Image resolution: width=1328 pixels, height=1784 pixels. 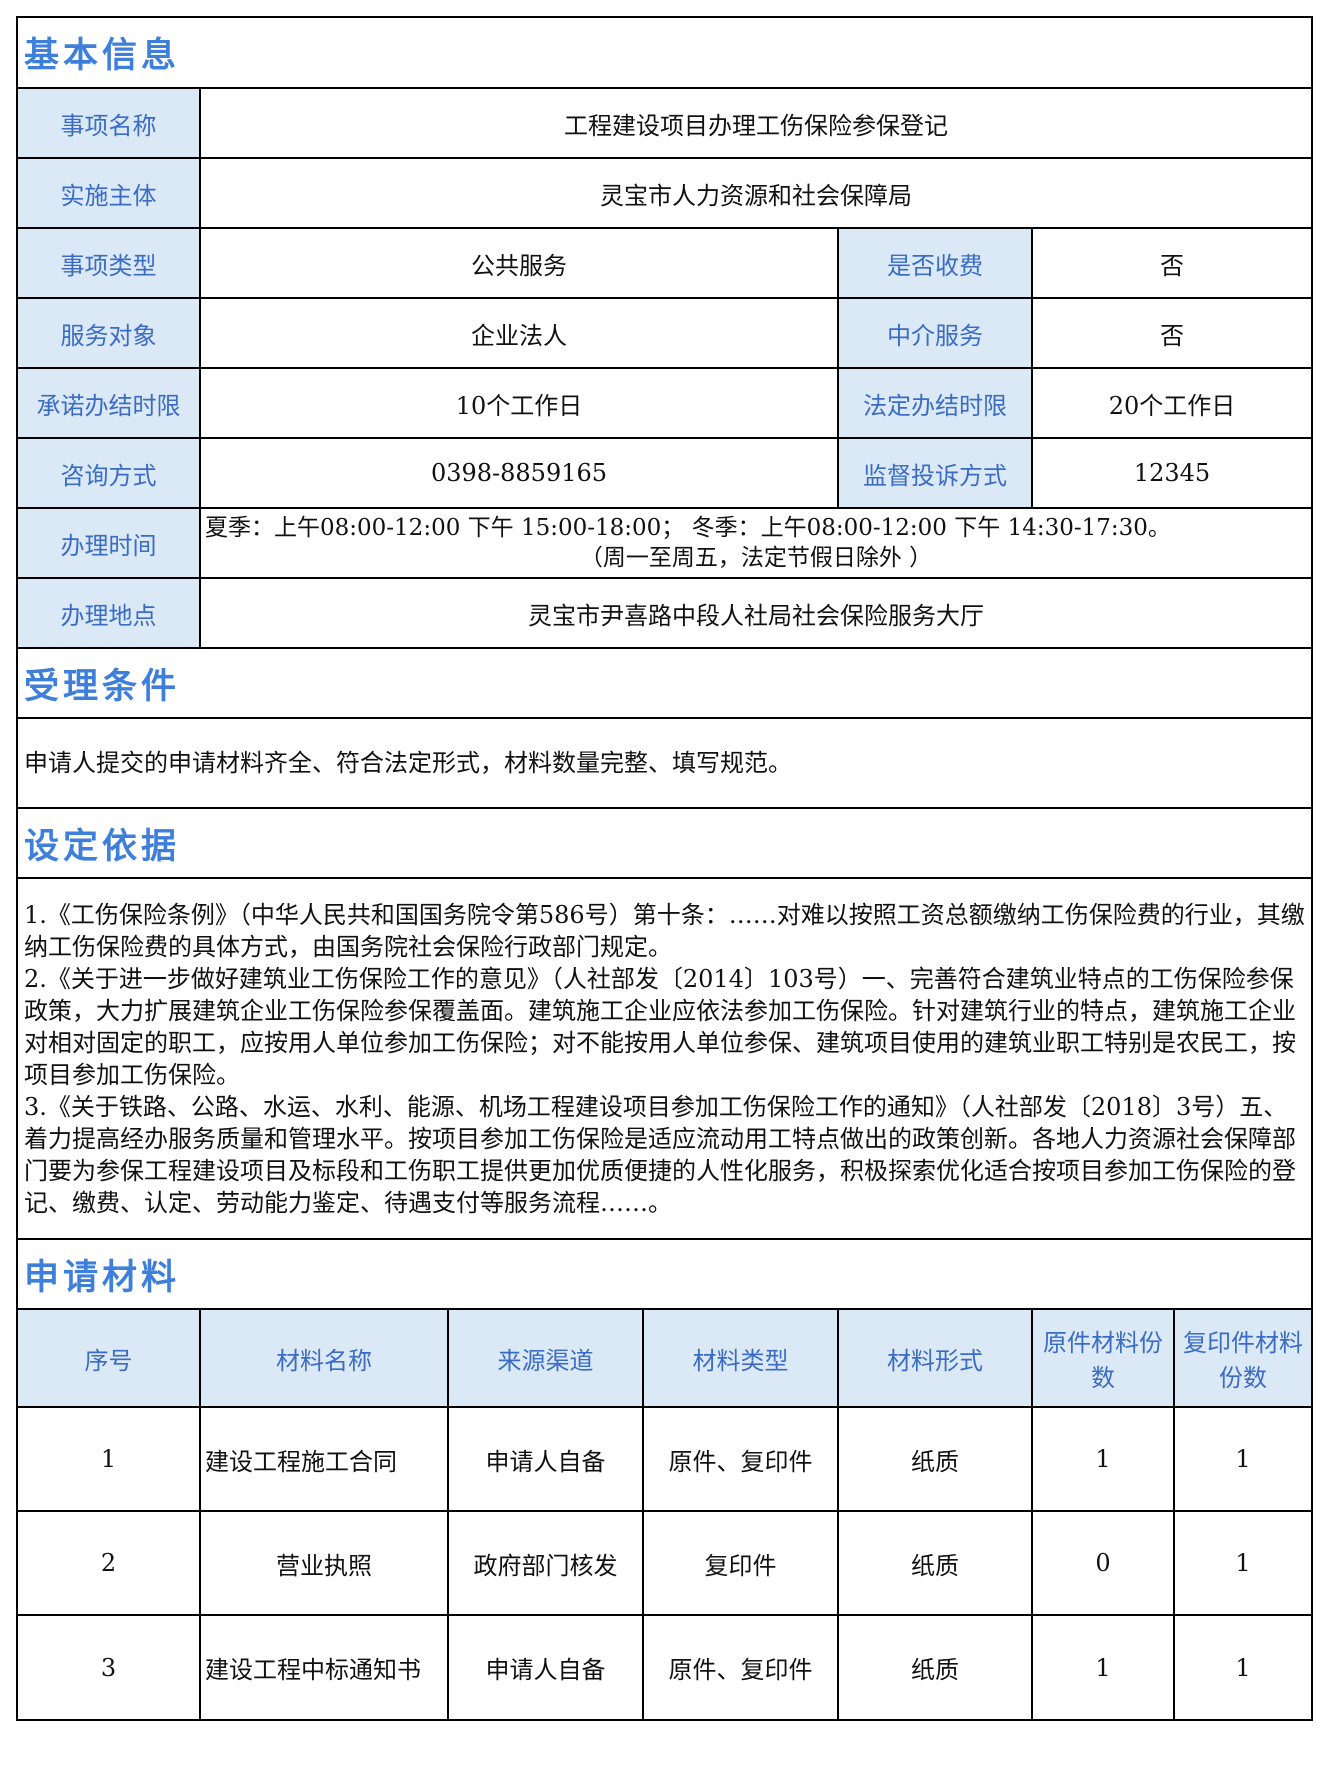 I want to click on label-hours: 办理时间, so click(x=109, y=543).